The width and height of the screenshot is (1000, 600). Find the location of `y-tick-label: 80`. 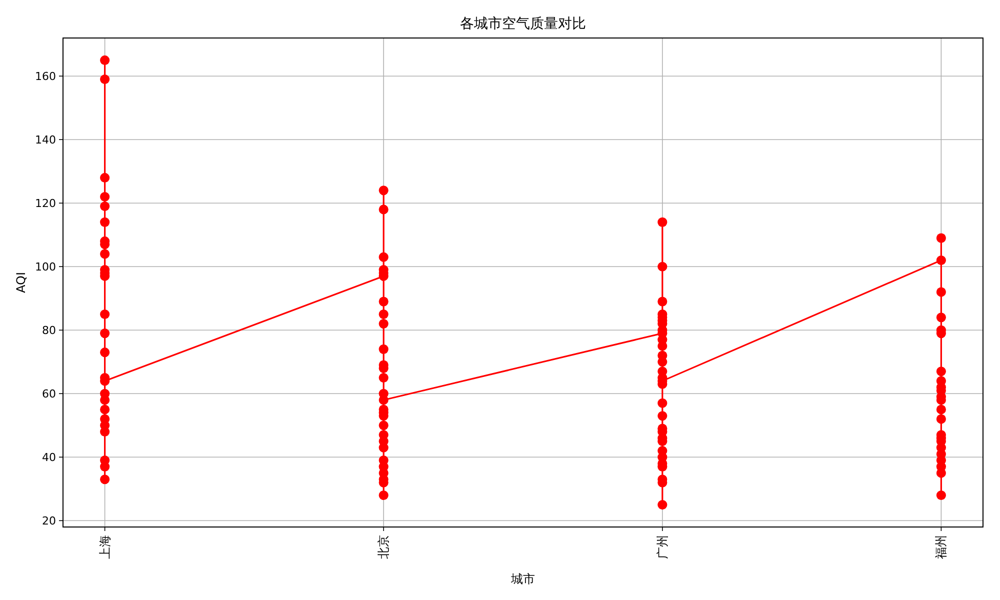

y-tick-label: 80 is located at coordinates (49, 331).